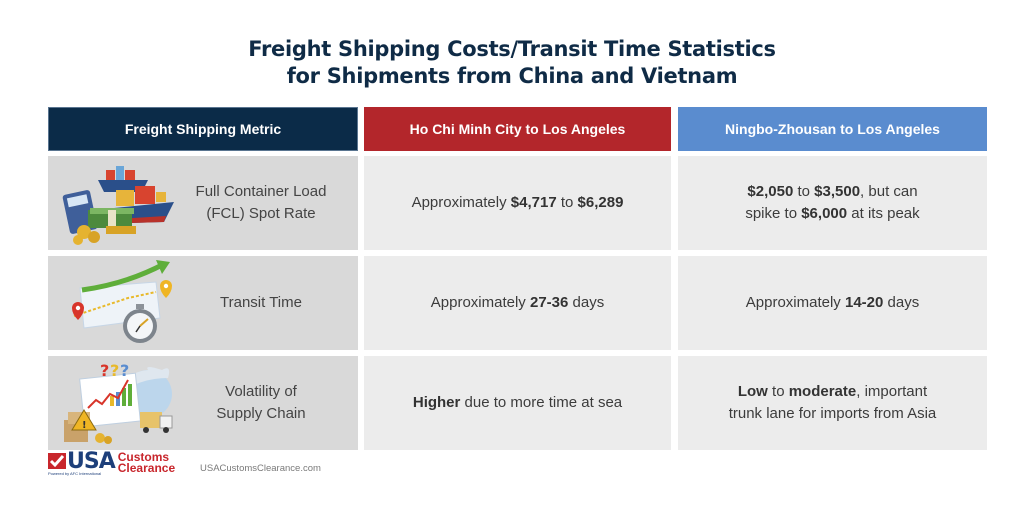  Describe the element at coordinates (143, 457) in the screenshot. I see `logo-word: Customs` at that location.